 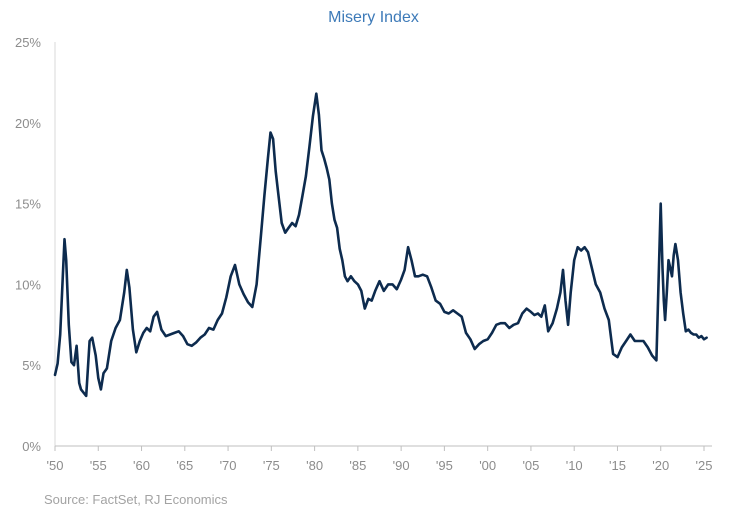 What do you see at coordinates (98, 465) in the screenshot?
I see `x-tick-label: '55` at bounding box center [98, 465].